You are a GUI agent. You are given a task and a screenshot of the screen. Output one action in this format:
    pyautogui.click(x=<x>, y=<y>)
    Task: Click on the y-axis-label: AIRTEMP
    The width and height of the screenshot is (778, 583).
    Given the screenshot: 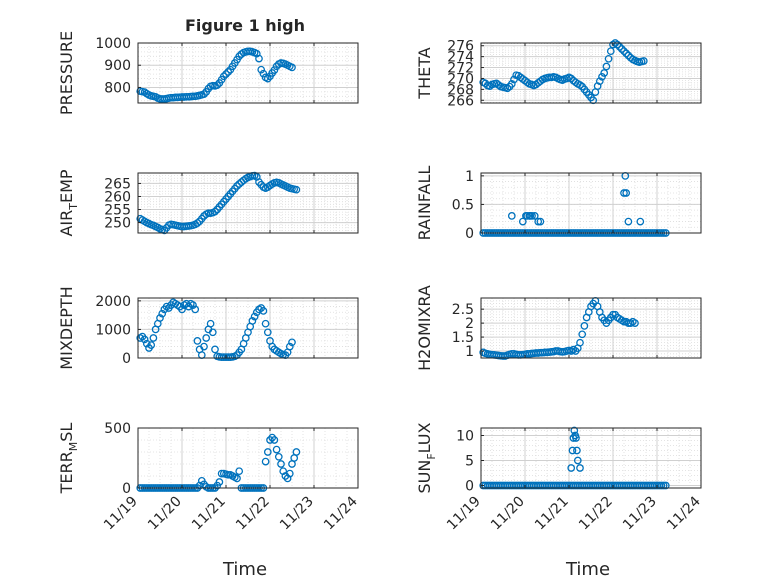 What is the action you would take?
    pyautogui.click(x=68, y=202)
    